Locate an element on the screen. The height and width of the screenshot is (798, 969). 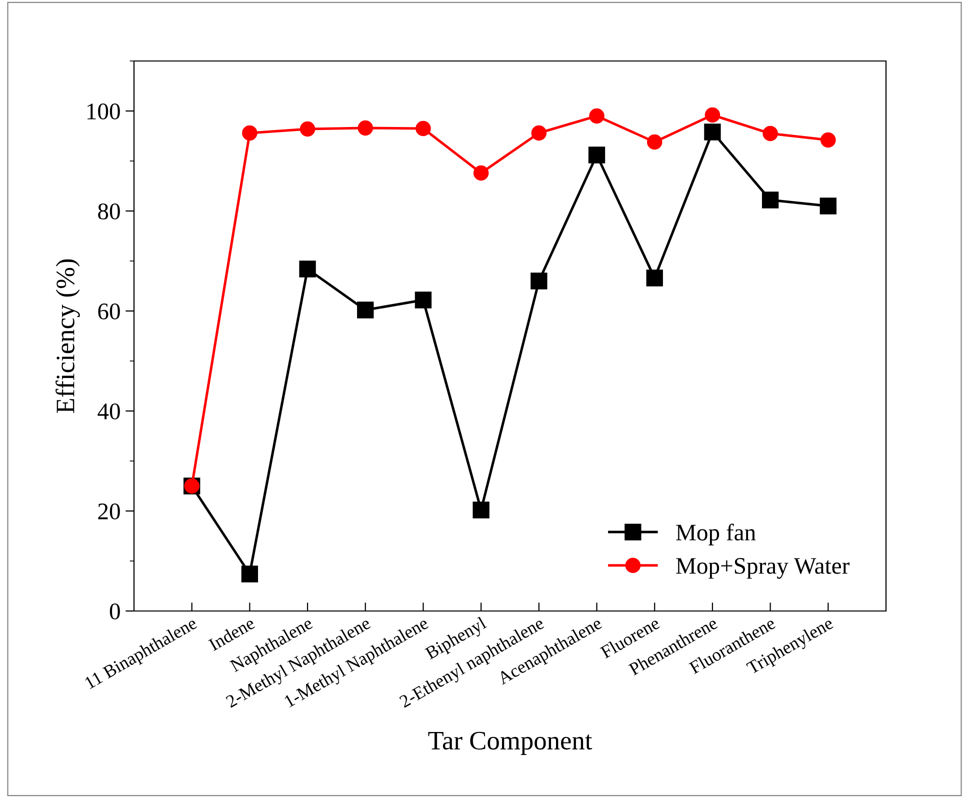
y-tick-label: 20 is located at coordinates (109, 511).